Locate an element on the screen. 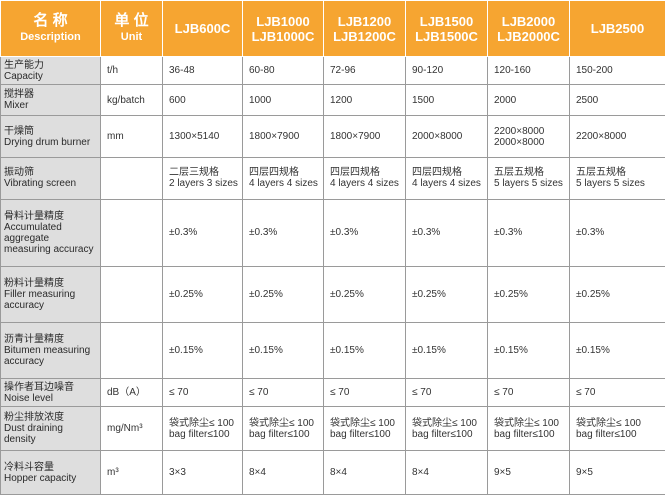 The height and width of the screenshot is (495, 665). row-label-cn: 冷料斗容量 is located at coordinates (29, 467).